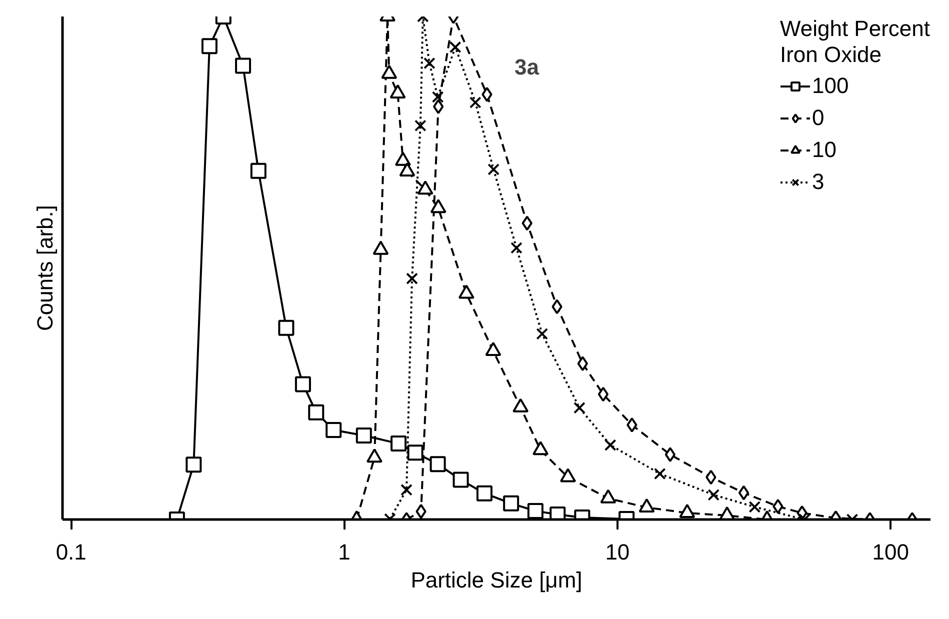 The width and height of the screenshot is (949, 619). What do you see at coordinates (819, 118) in the screenshot?
I see `legend-label: 0` at bounding box center [819, 118].